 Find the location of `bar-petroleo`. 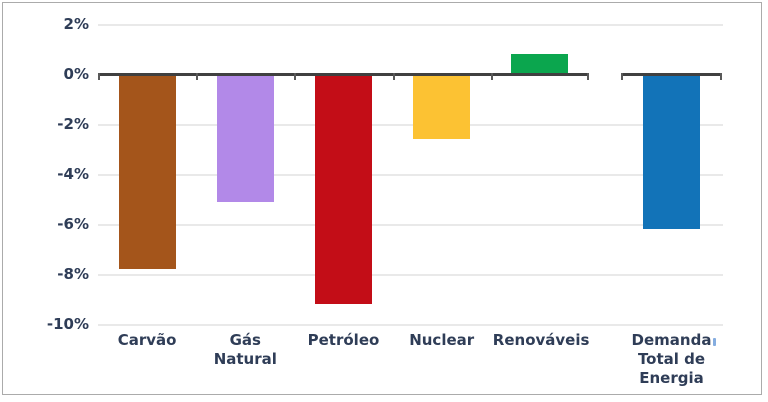

bar-petroleo is located at coordinates (343, 189).